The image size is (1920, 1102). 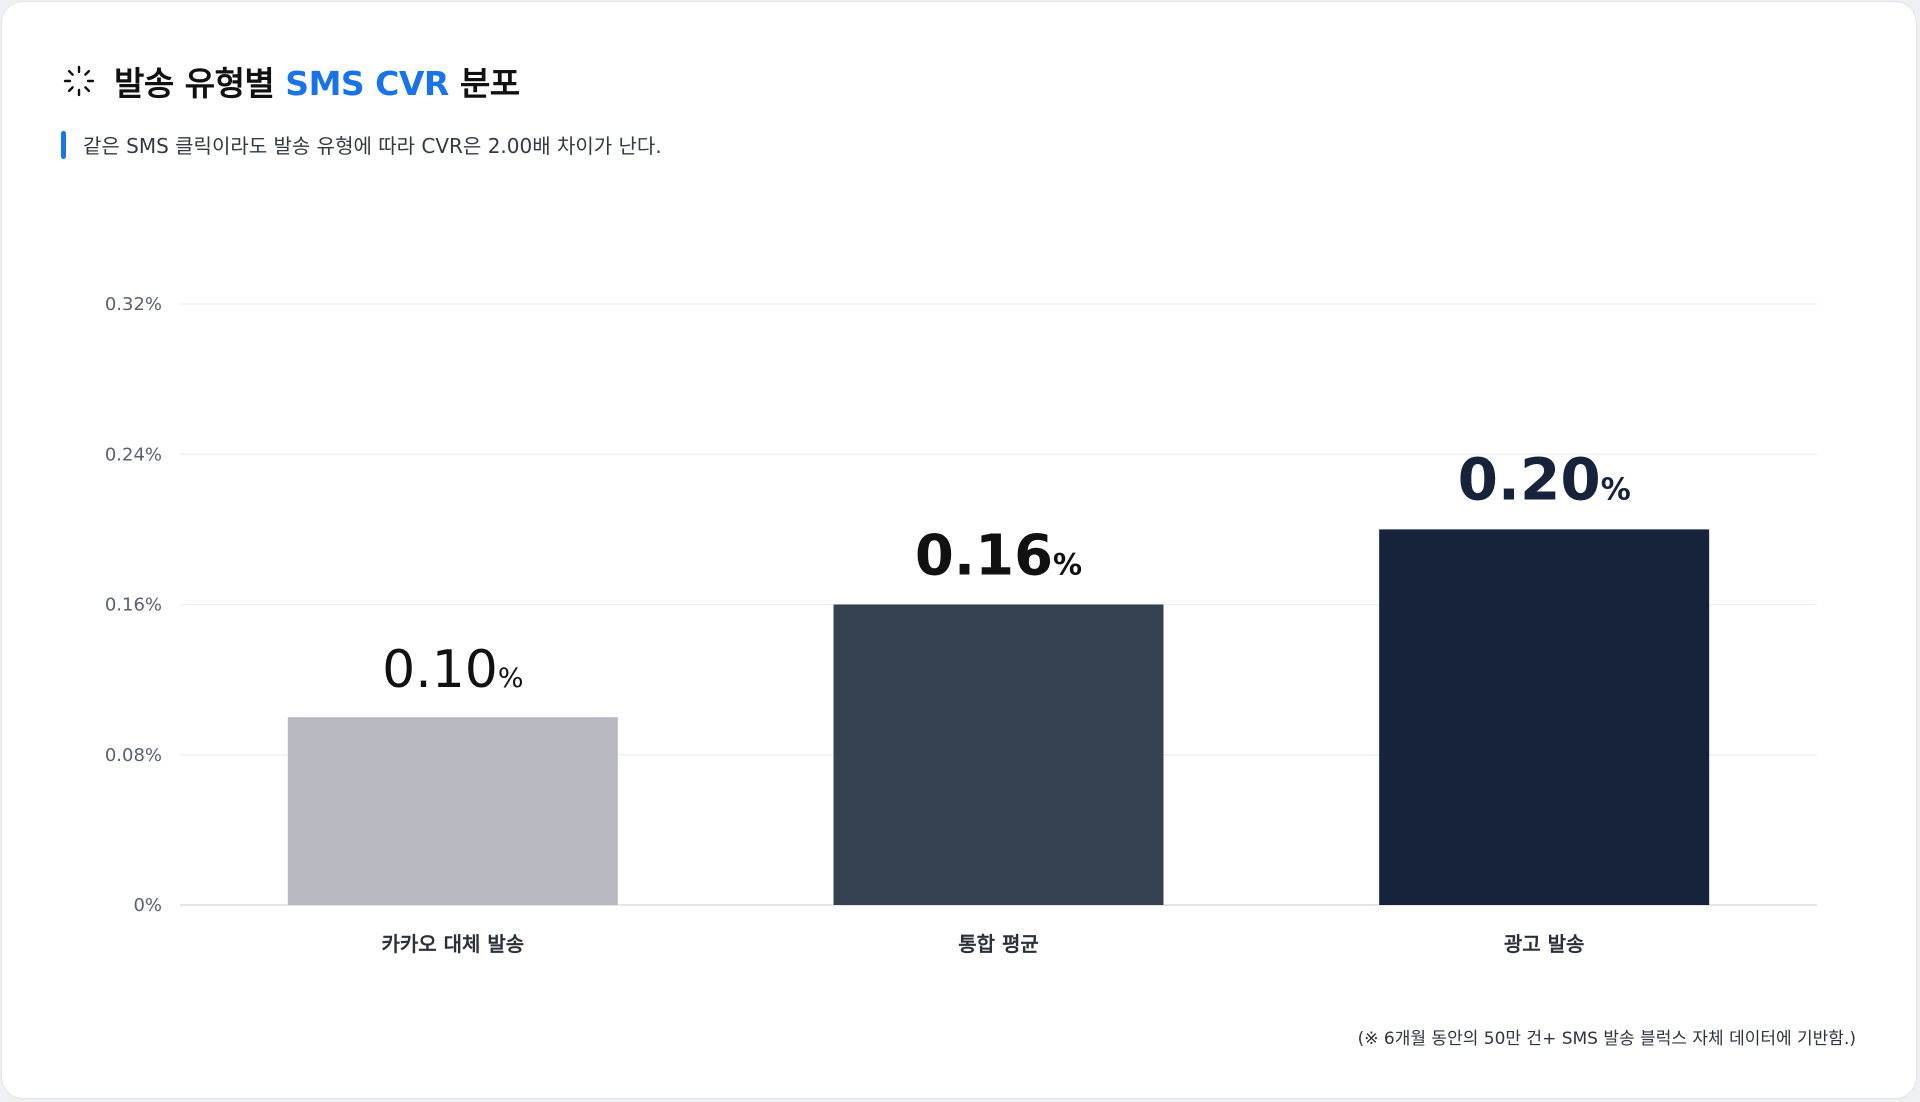 I want to click on y-tick-label: 0.24%, so click(x=133, y=454).